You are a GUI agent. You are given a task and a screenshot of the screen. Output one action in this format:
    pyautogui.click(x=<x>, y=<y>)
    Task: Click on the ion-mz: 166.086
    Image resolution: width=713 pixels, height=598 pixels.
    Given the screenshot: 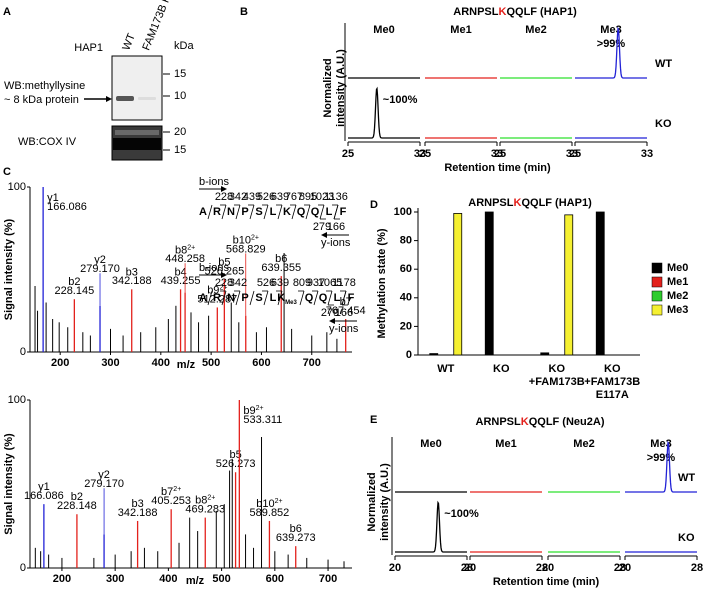 What is the action you would take?
    pyautogui.click(x=67, y=207)
    